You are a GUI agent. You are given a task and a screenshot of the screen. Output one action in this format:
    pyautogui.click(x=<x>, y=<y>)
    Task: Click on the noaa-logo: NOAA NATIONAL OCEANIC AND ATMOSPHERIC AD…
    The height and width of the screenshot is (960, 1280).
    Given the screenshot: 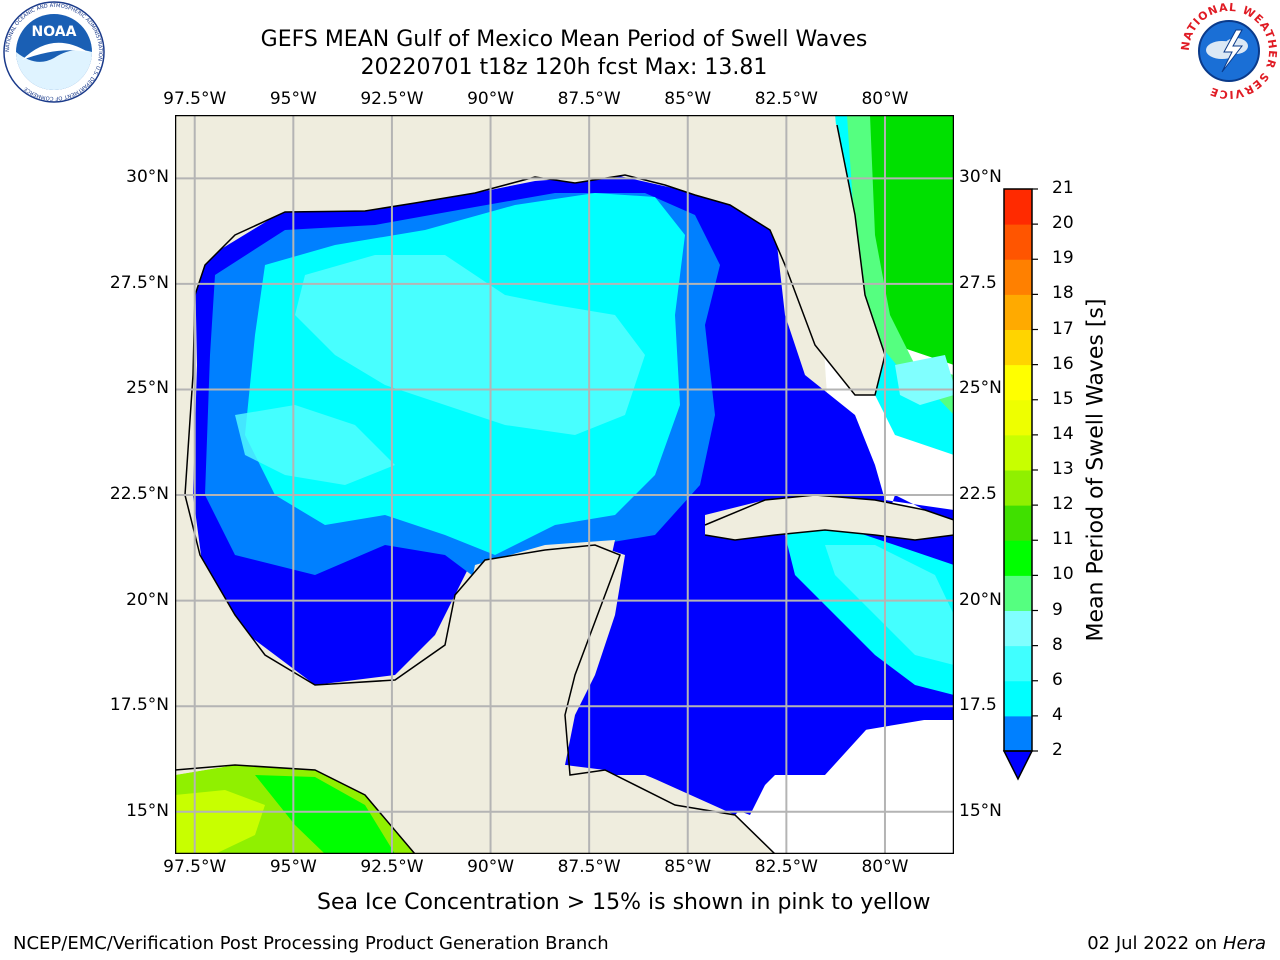 What is the action you would take?
    pyautogui.click(x=54, y=52)
    